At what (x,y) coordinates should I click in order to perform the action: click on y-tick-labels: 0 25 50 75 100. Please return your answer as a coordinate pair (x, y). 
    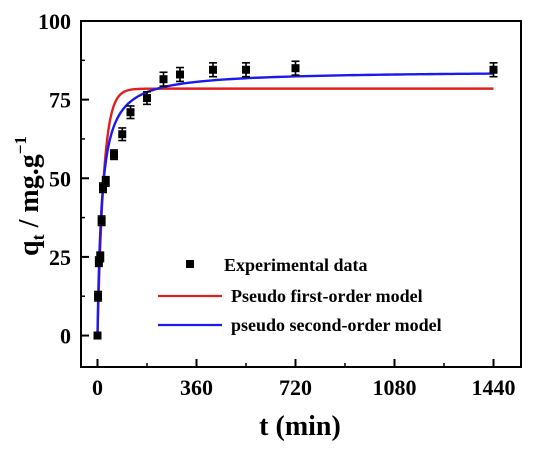
    Looking at the image, I should click on (54, 179).